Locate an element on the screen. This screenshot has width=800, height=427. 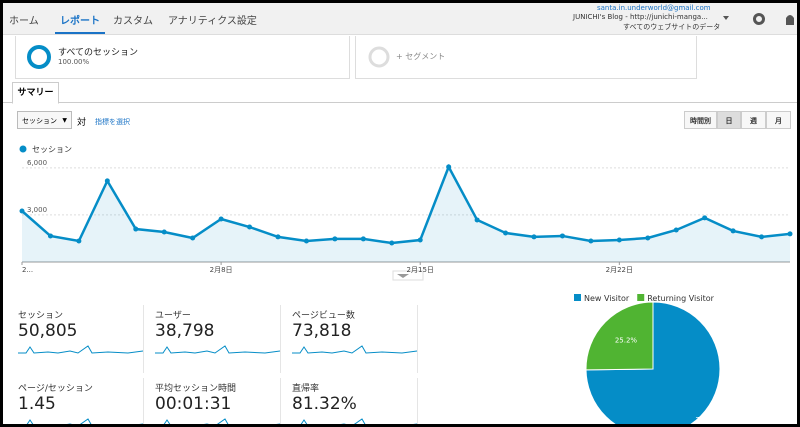
granularity-group: 時間別 日 週 月 is located at coordinates (737, 120).